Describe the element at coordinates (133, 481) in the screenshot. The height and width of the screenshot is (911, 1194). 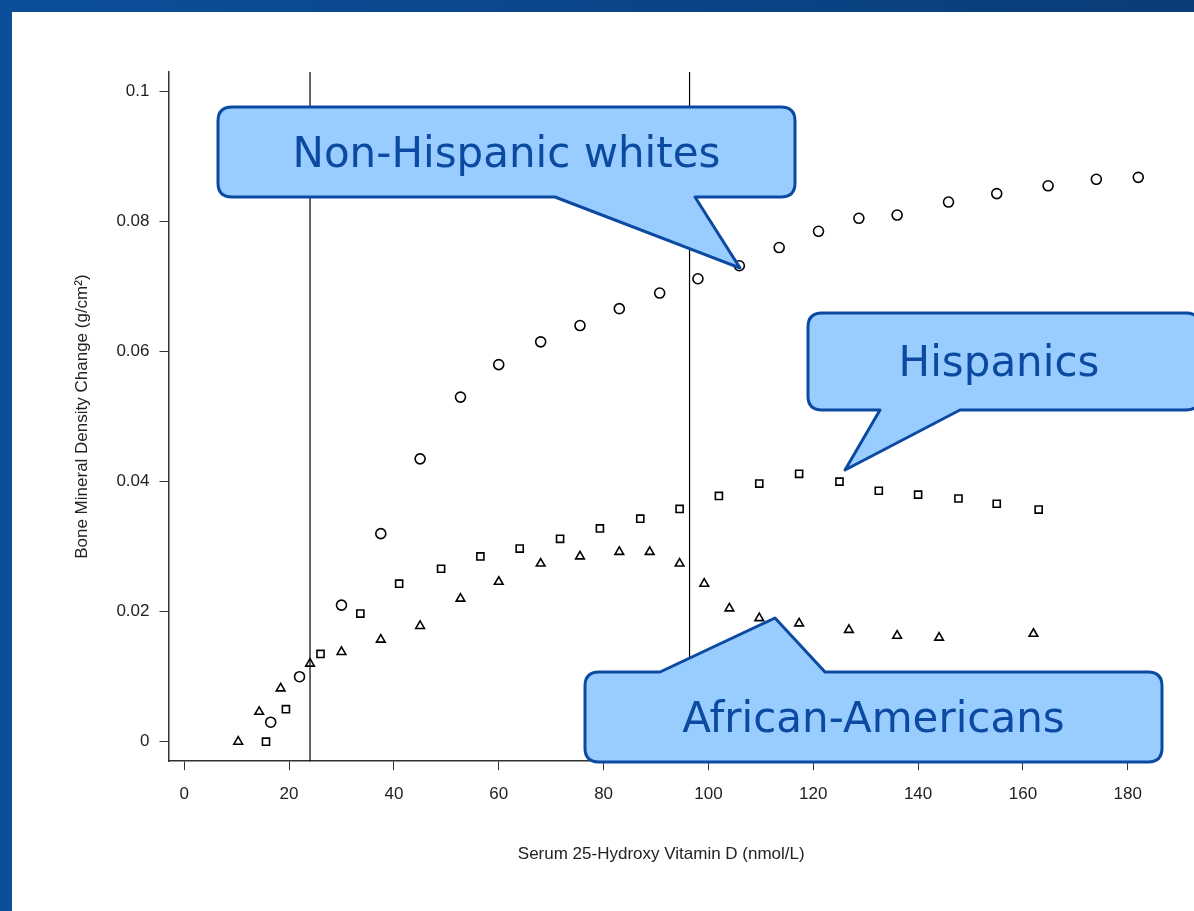
I see `y-tick-label: 0.04` at that location.